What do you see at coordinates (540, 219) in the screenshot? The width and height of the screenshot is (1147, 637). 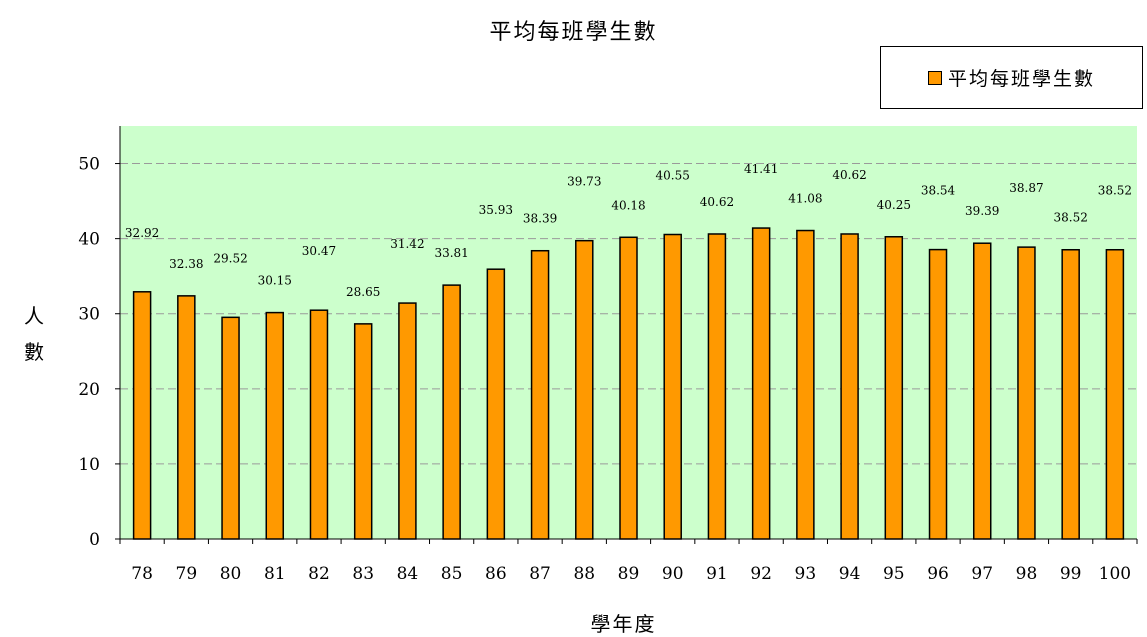 I see `data-label: 38.39` at bounding box center [540, 219].